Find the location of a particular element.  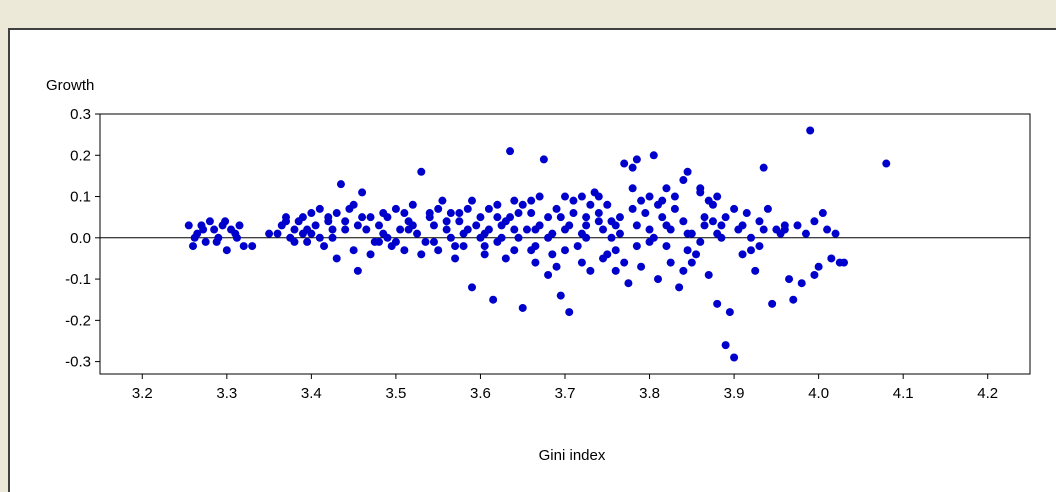

y-tick-label: 0.0 is located at coordinates (80, 238).